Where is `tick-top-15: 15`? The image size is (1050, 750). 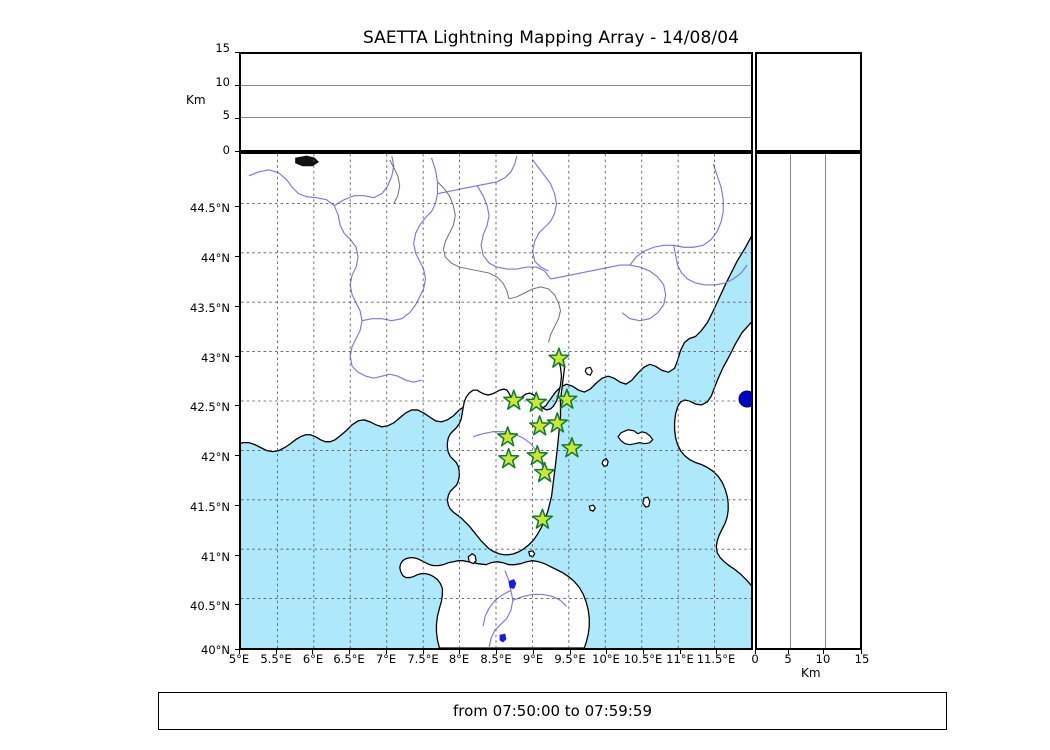 tick-top-15: 15 is located at coordinates (222, 48).